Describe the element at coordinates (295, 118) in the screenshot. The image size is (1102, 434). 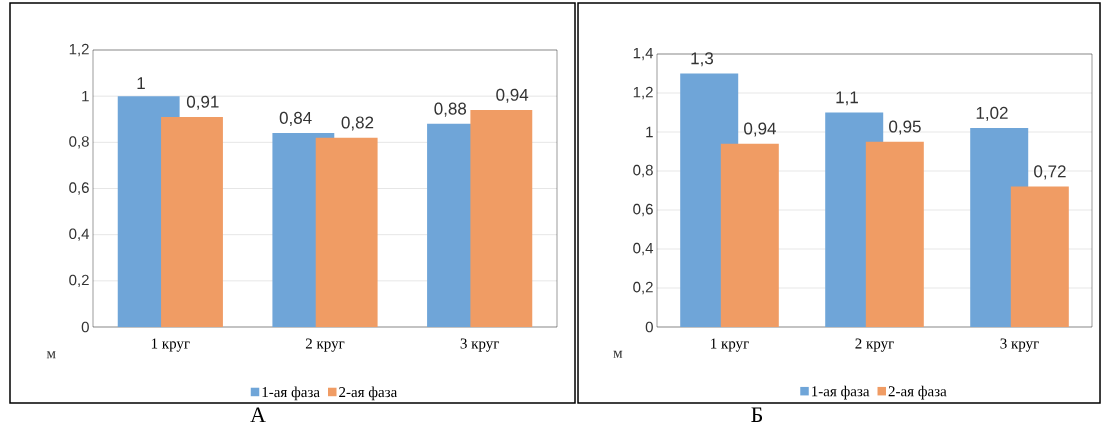
I see `data-label: 0,84` at that location.